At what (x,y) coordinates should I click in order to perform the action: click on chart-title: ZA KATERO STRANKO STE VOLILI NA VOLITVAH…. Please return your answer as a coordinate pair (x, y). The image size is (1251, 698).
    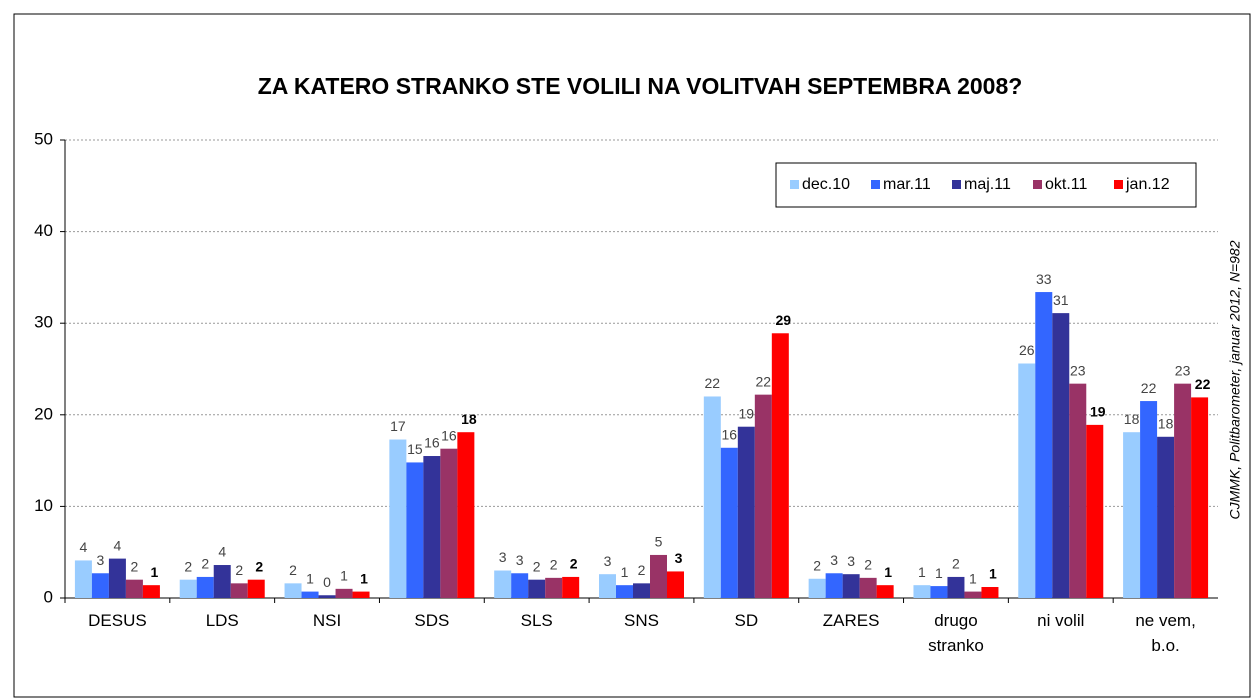
    Looking at the image, I should click on (640, 86).